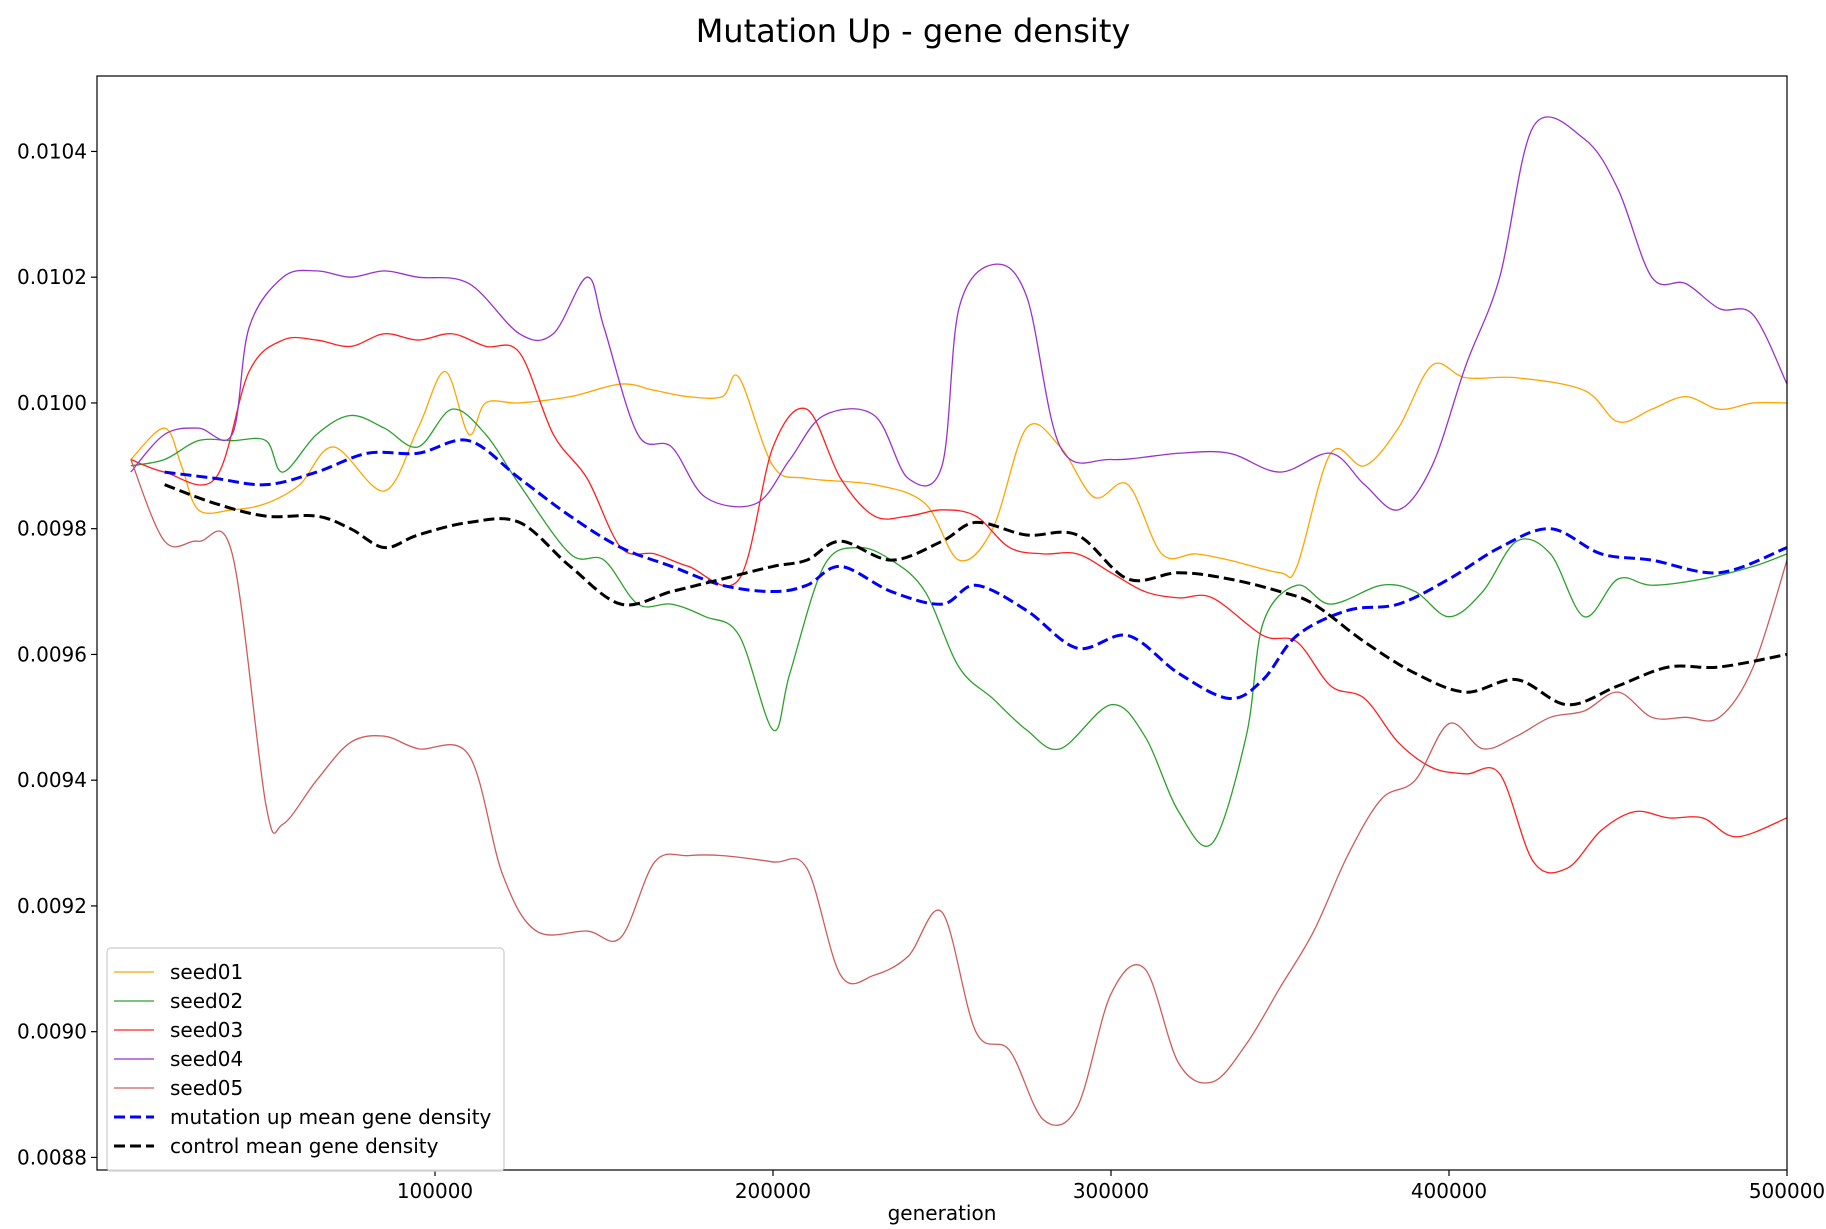 The height and width of the screenshot is (1229, 1826). I want to click on y-tick-label: 0.0092, so click(52, 906).